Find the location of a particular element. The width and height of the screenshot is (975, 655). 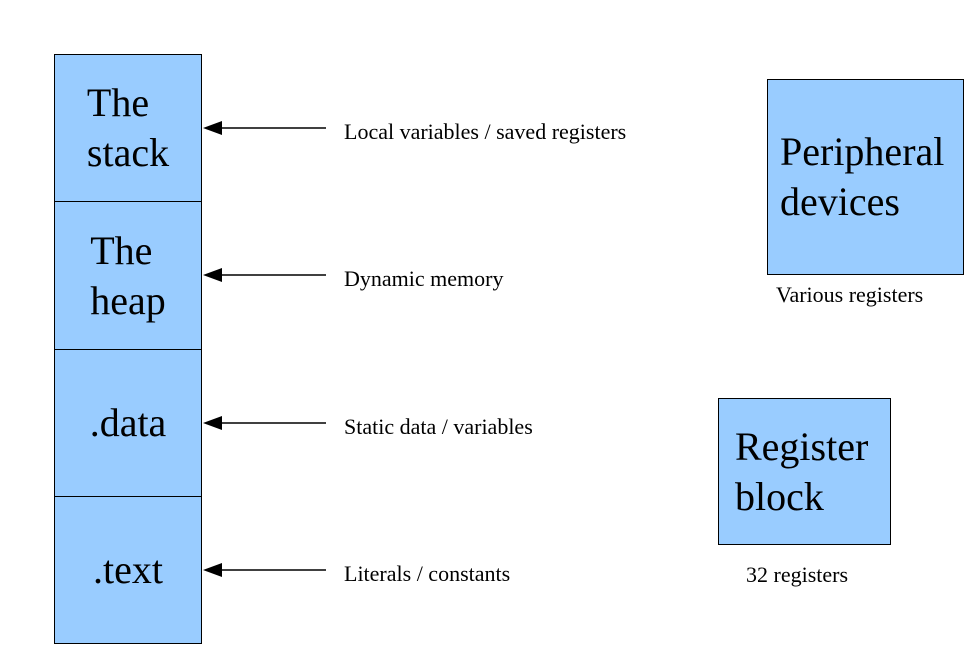

arrow-stack is located at coordinates (264, 128).